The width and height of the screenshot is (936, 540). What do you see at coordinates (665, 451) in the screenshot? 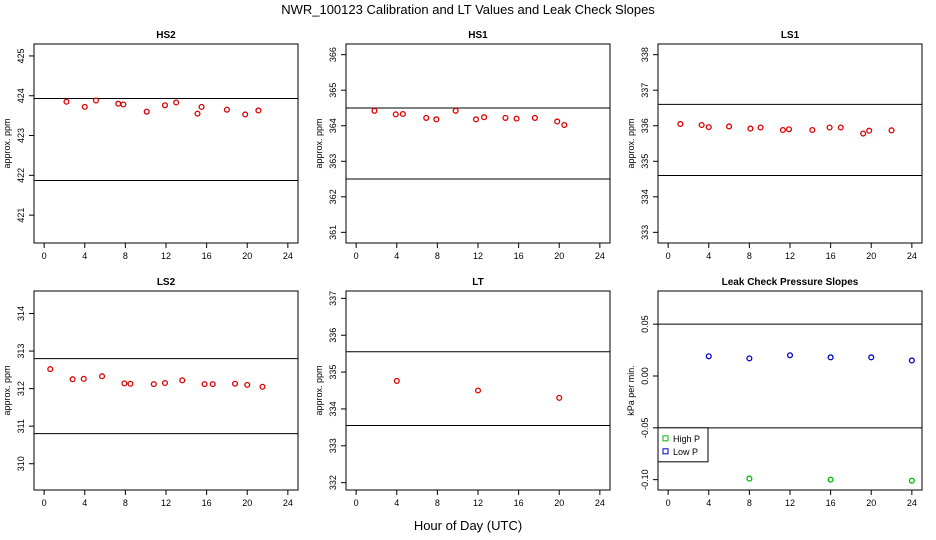
I see `legend-swatch` at bounding box center [665, 451].